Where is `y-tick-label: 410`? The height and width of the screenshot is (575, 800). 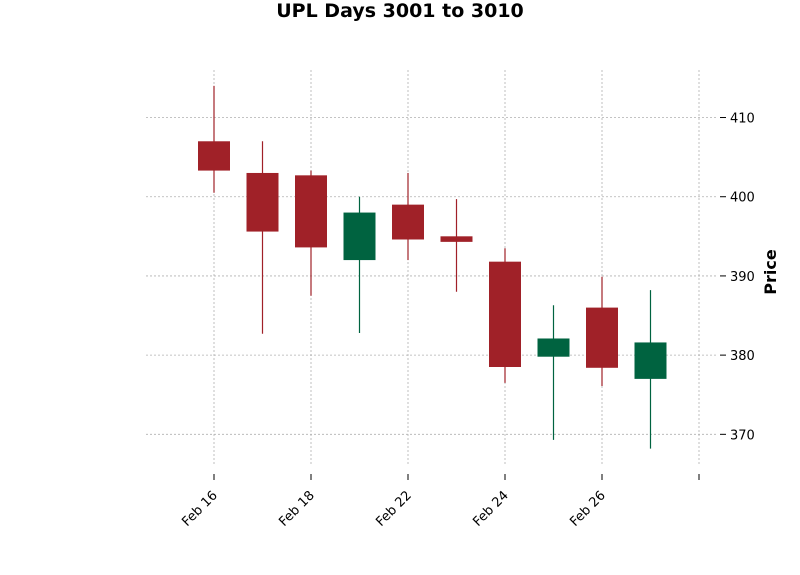 y-tick-label: 410 is located at coordinates (742, 119).